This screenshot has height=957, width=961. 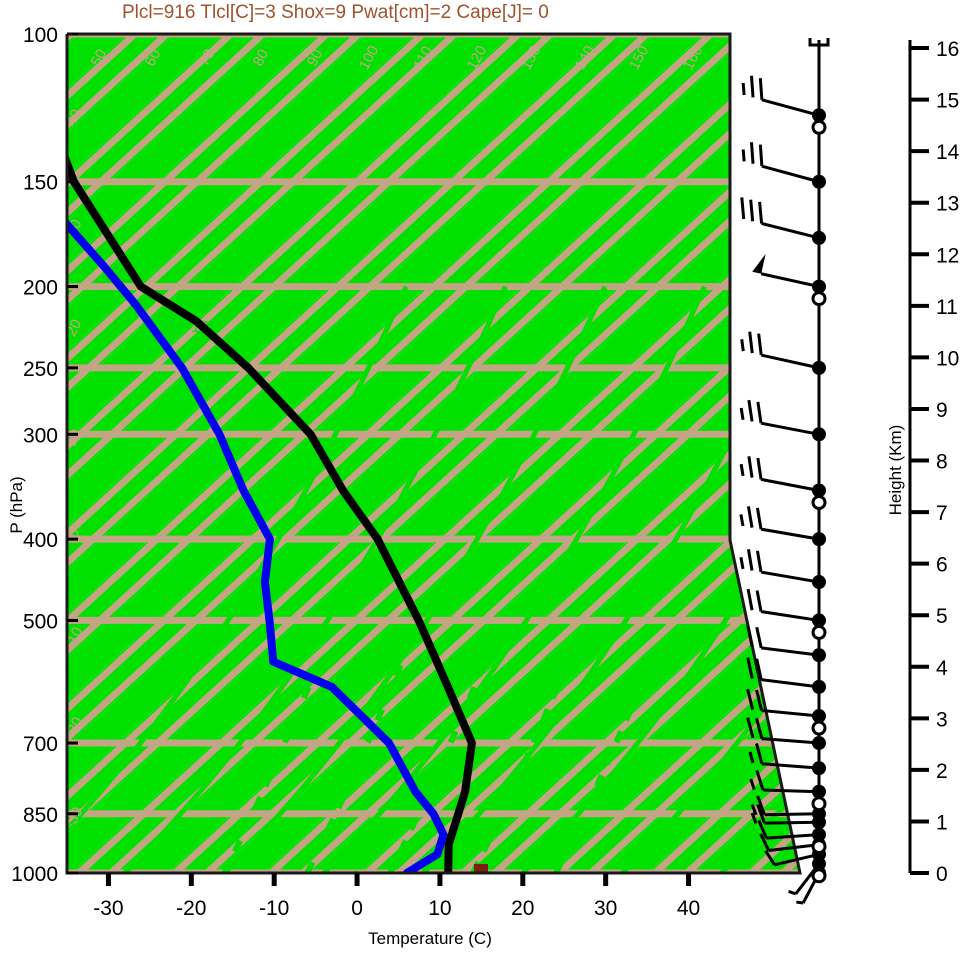 What do you see at coordinates (605, 908) in the screenshot?
I see `svg-text: 30` at bounding box center [605, 908].